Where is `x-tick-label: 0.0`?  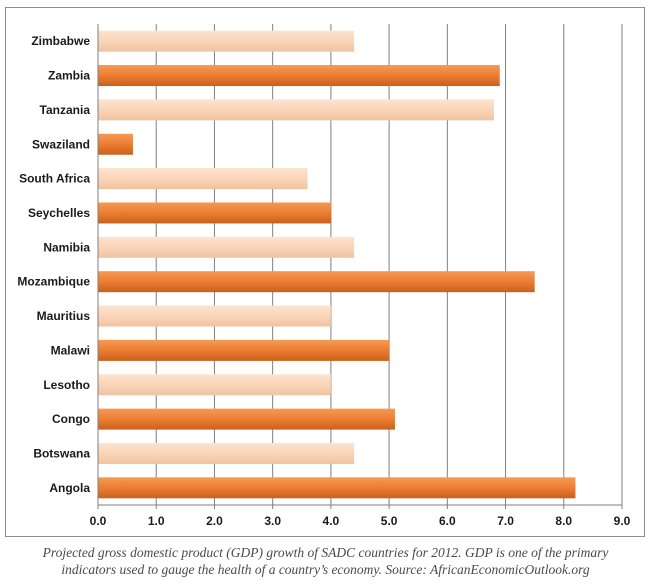
x-tick-label: 0.0 is located at coordinates (98, 521).